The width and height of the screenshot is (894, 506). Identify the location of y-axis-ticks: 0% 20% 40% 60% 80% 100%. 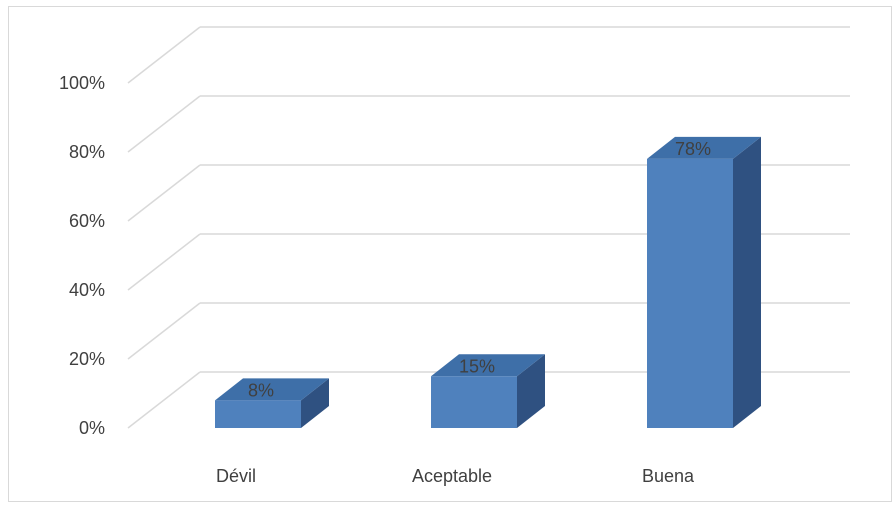
(82, 255).